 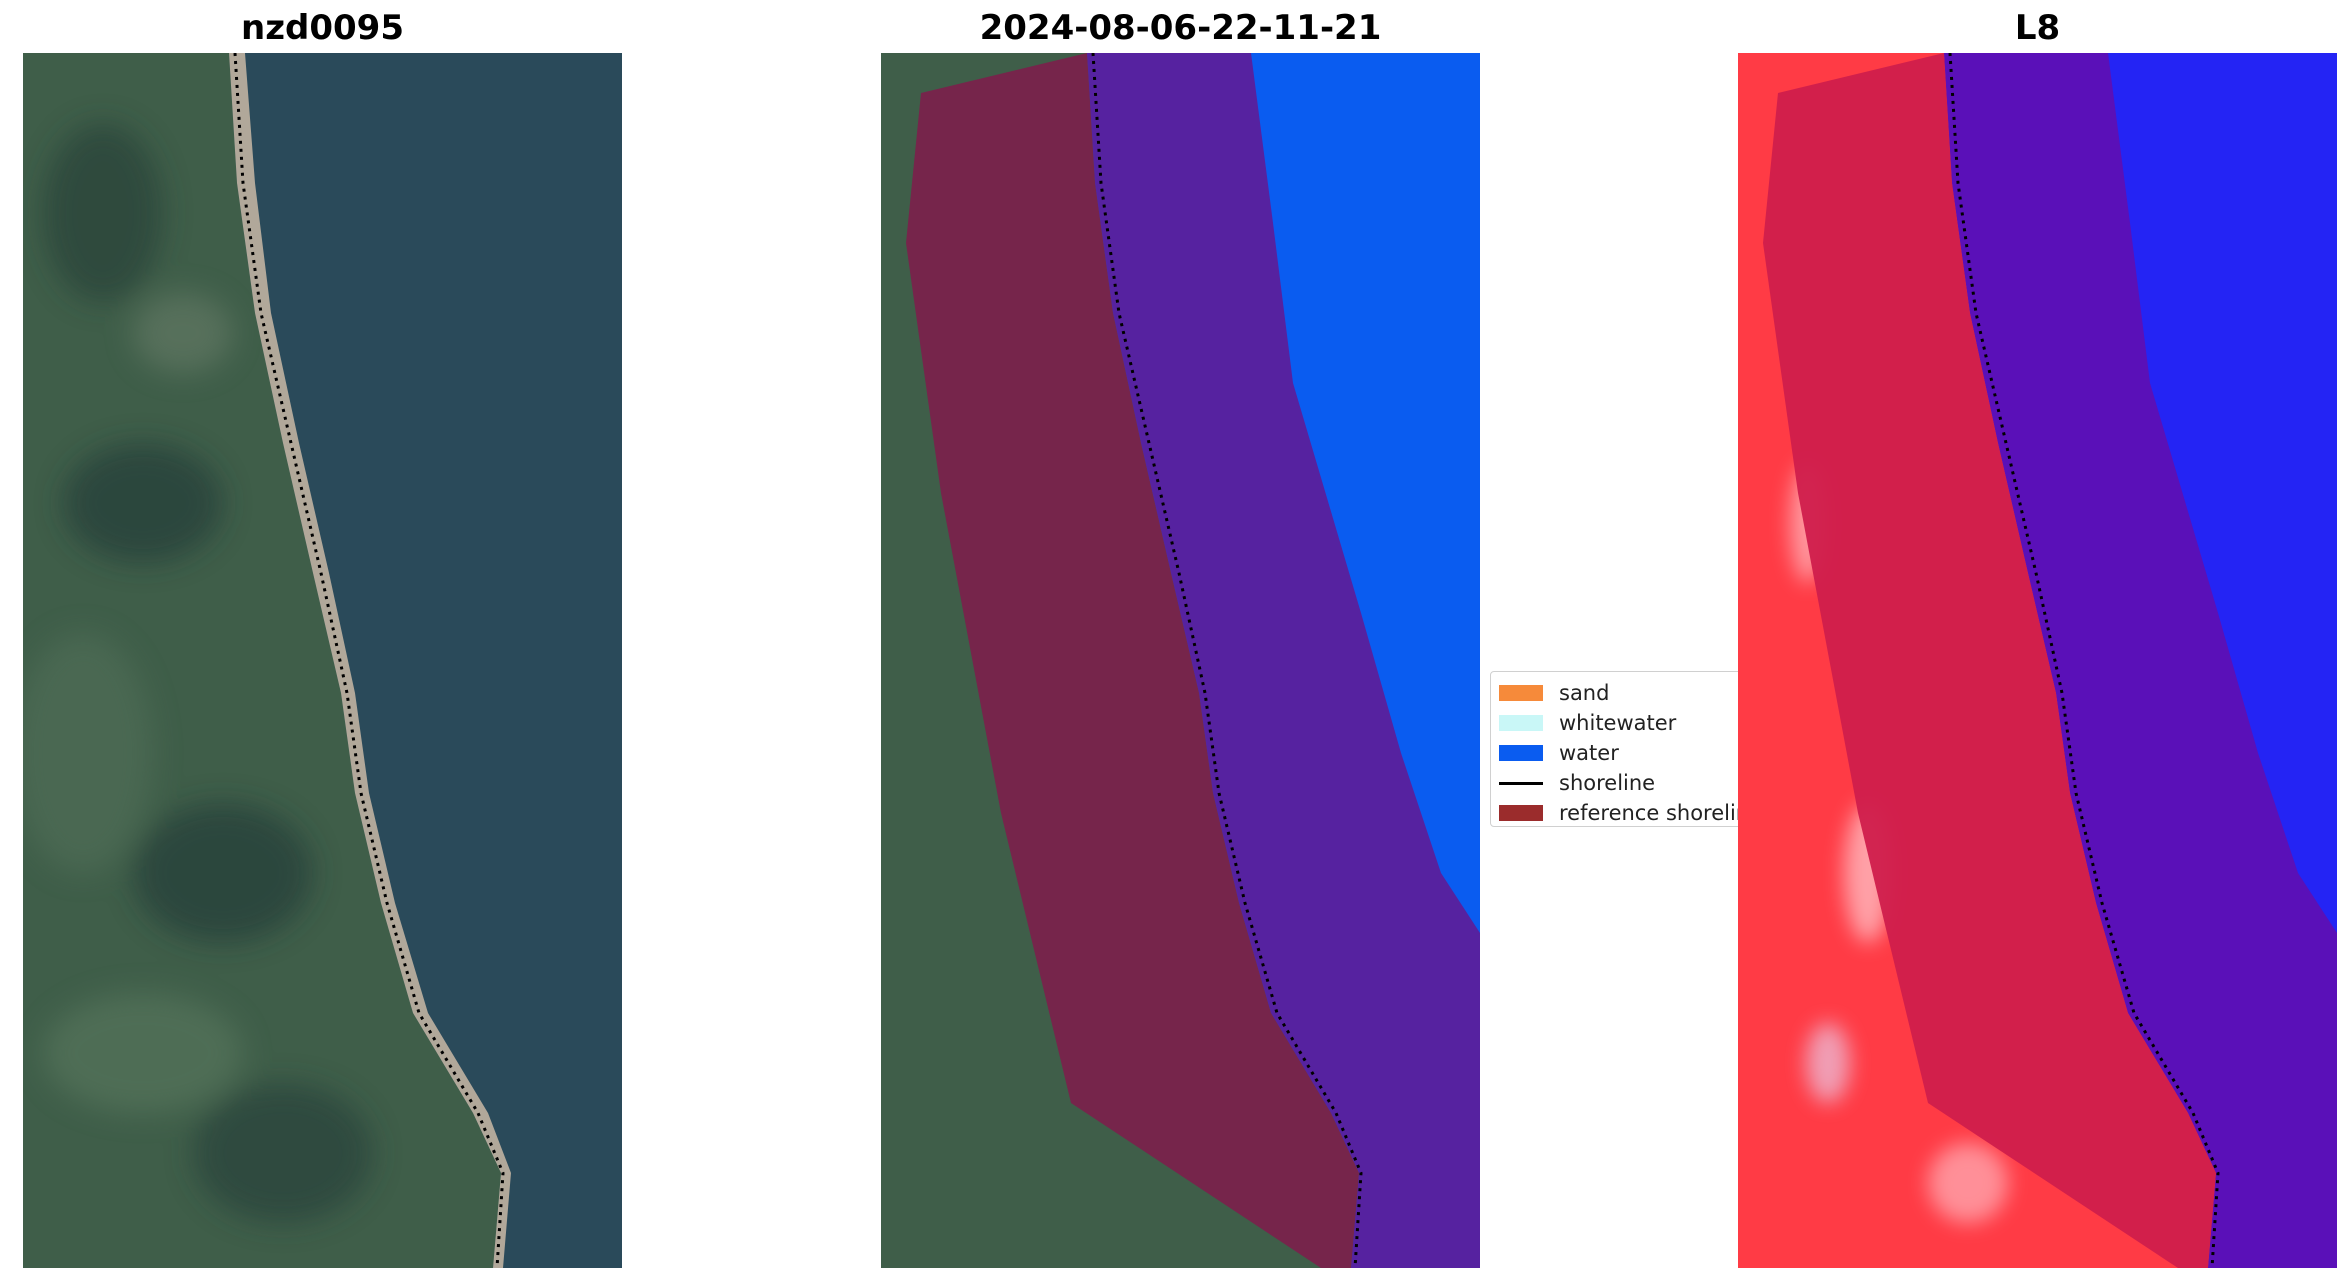 What do you see at coordinates (1589, 753) in the screenshot?
I see `legend-label: water` at bounding box center [1589, 753].